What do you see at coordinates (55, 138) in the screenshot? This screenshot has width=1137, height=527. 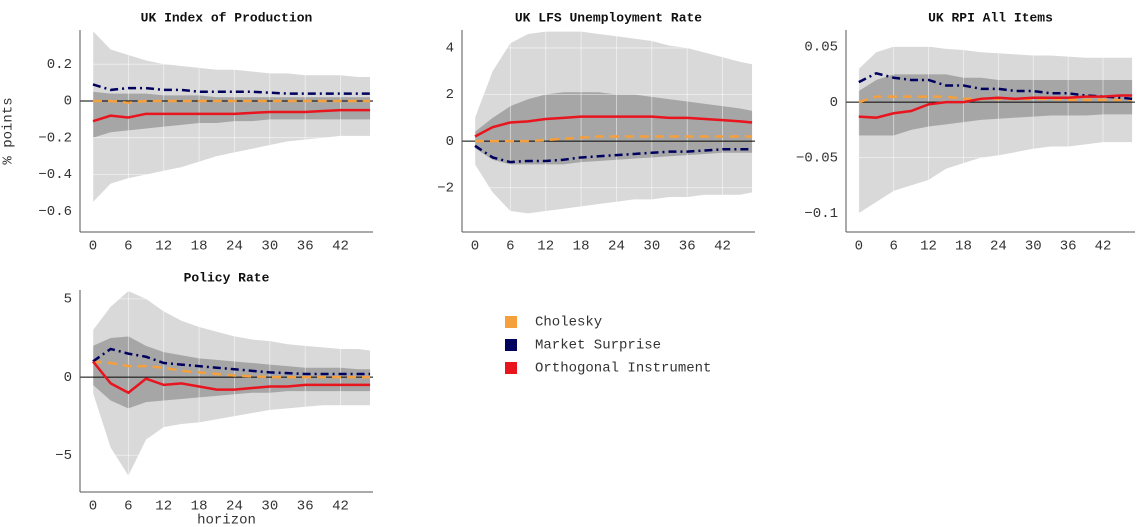 I see `y-tick-label: −0.2` at bounding box center [55, 138].